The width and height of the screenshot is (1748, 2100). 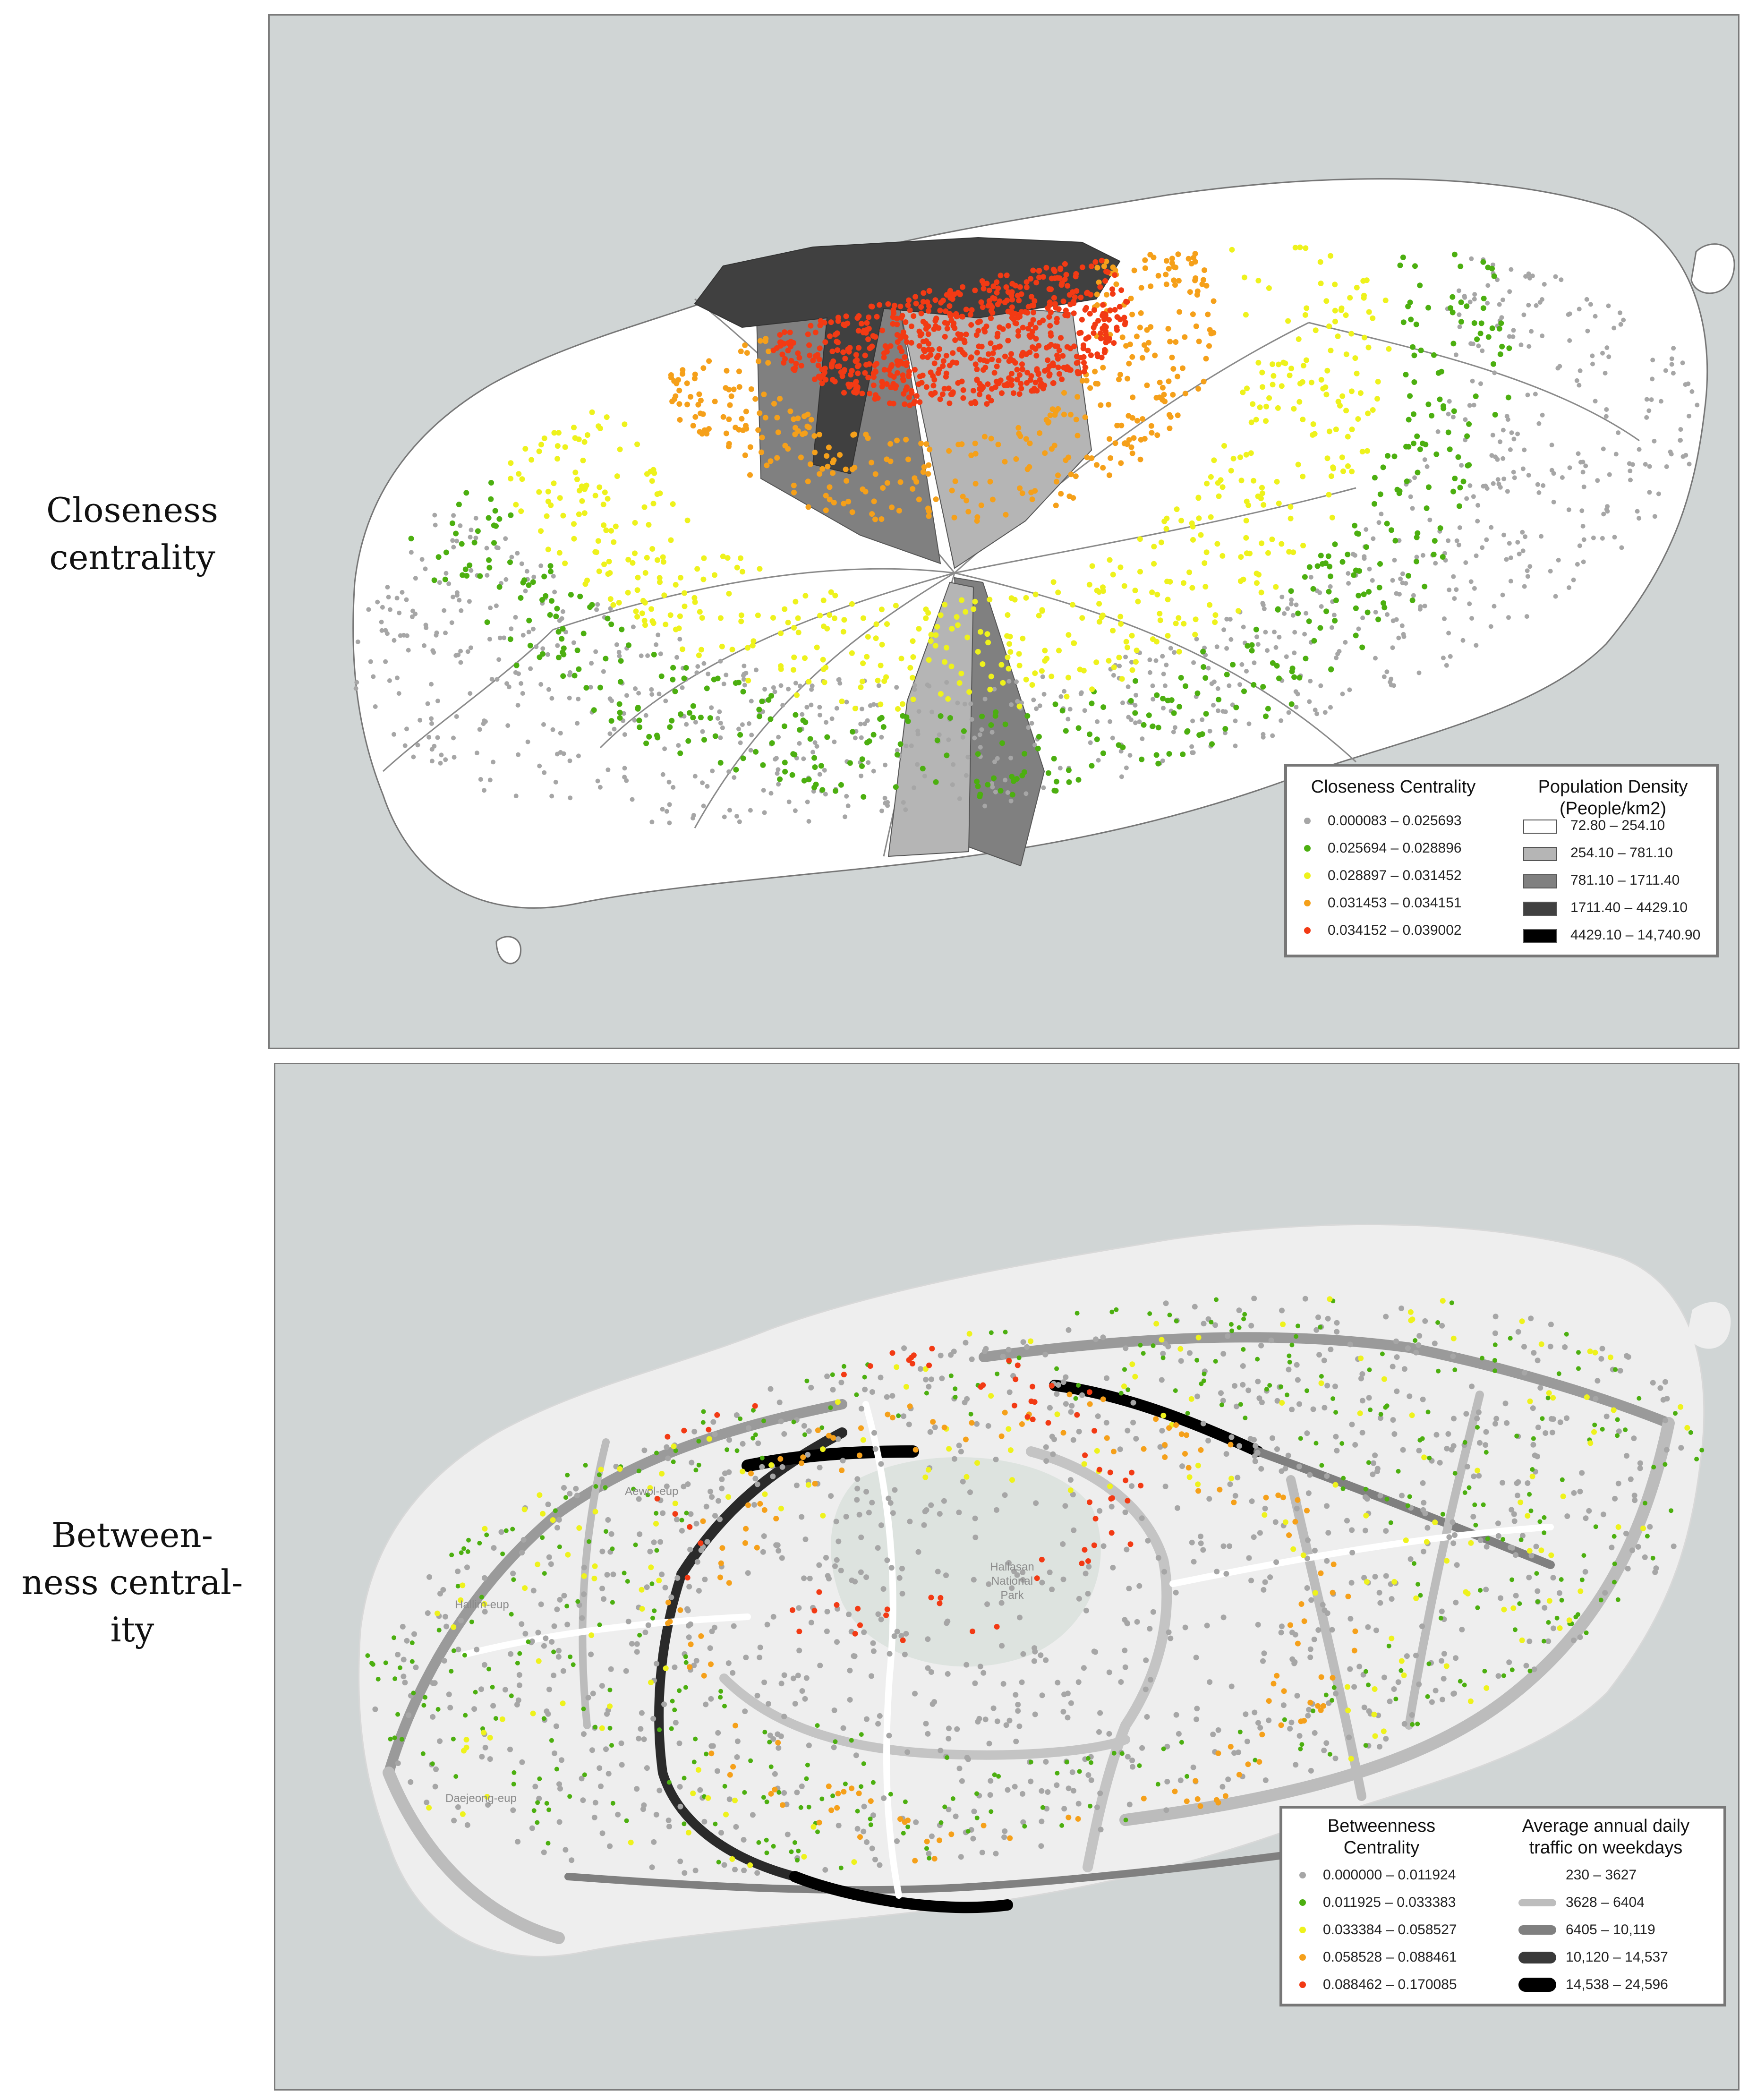 What do you see at coordinates (1617, 1957) in the screenshot?
I see `legend-label: 10,120 – 14,537` at bounding box center [1617, 1957].